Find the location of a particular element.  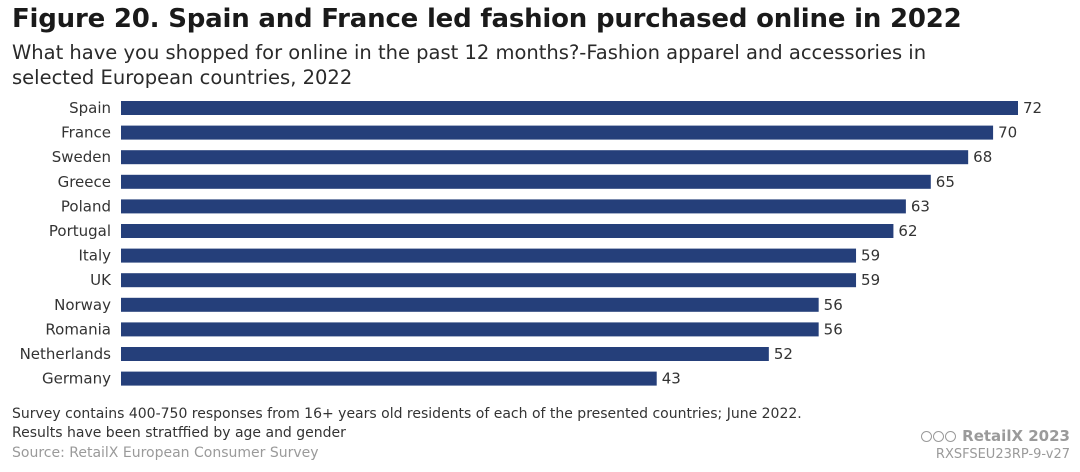

bar-netherlands is located at coordinates (445, 354).